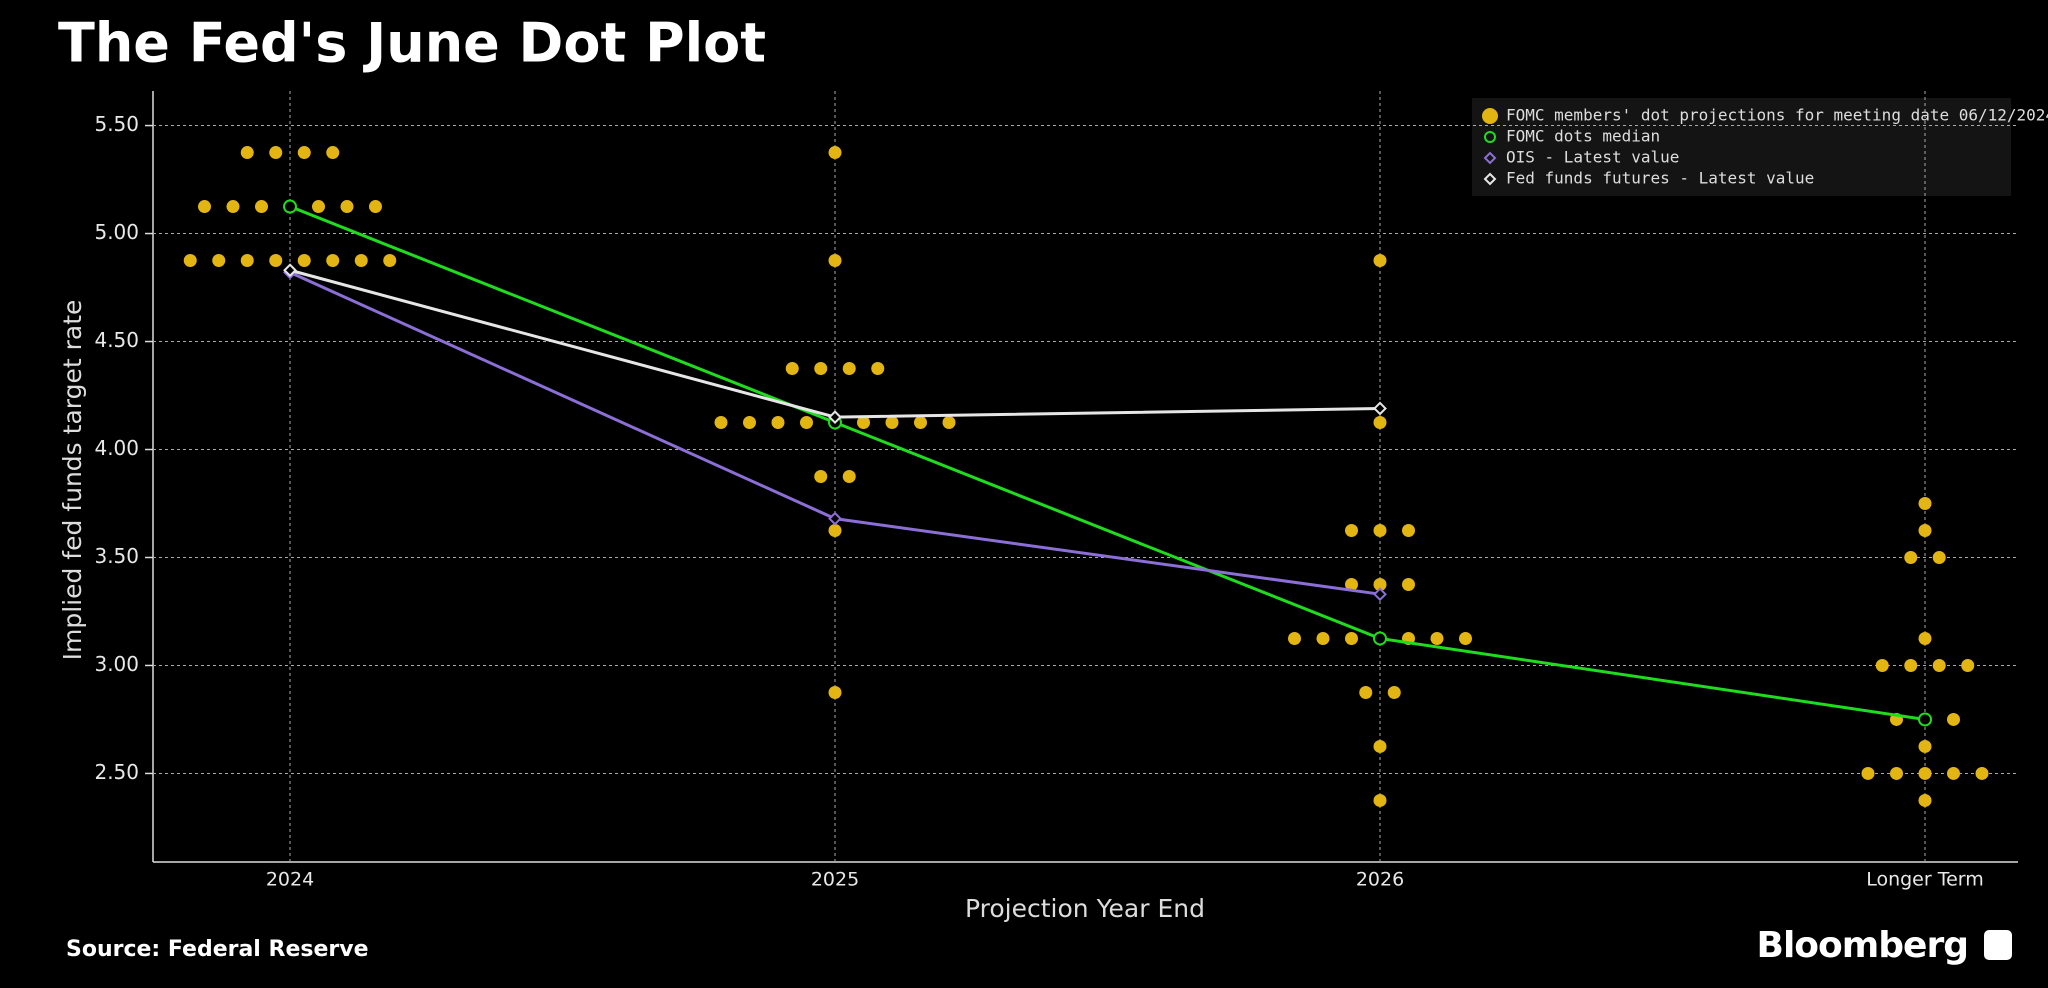 This screenshot has height=988, width=2048. Describe the element at coordinates (116, 124) in the screenshot. I see `y-tick-label: 5.50` at that location.